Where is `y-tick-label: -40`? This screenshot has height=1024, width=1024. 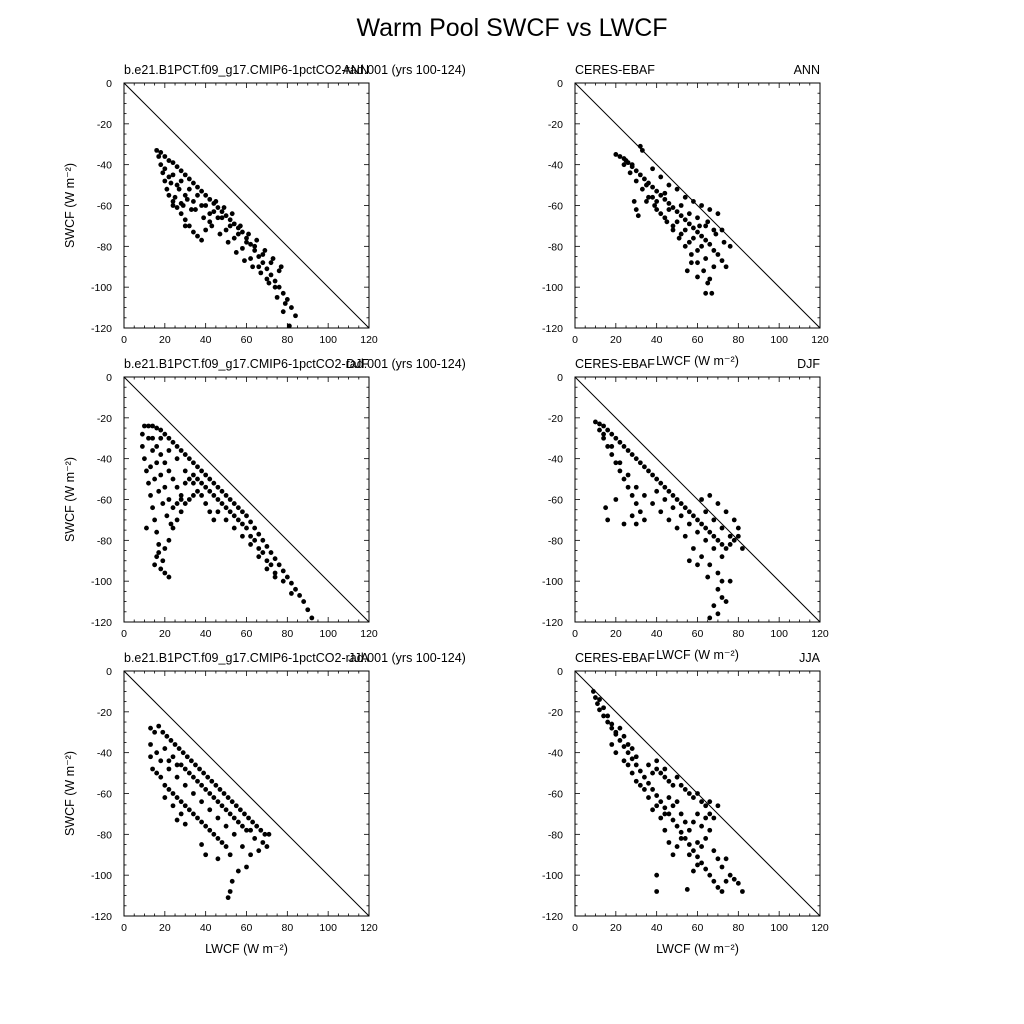 y-tick-label: -40 is located at coordinates (104, 754).